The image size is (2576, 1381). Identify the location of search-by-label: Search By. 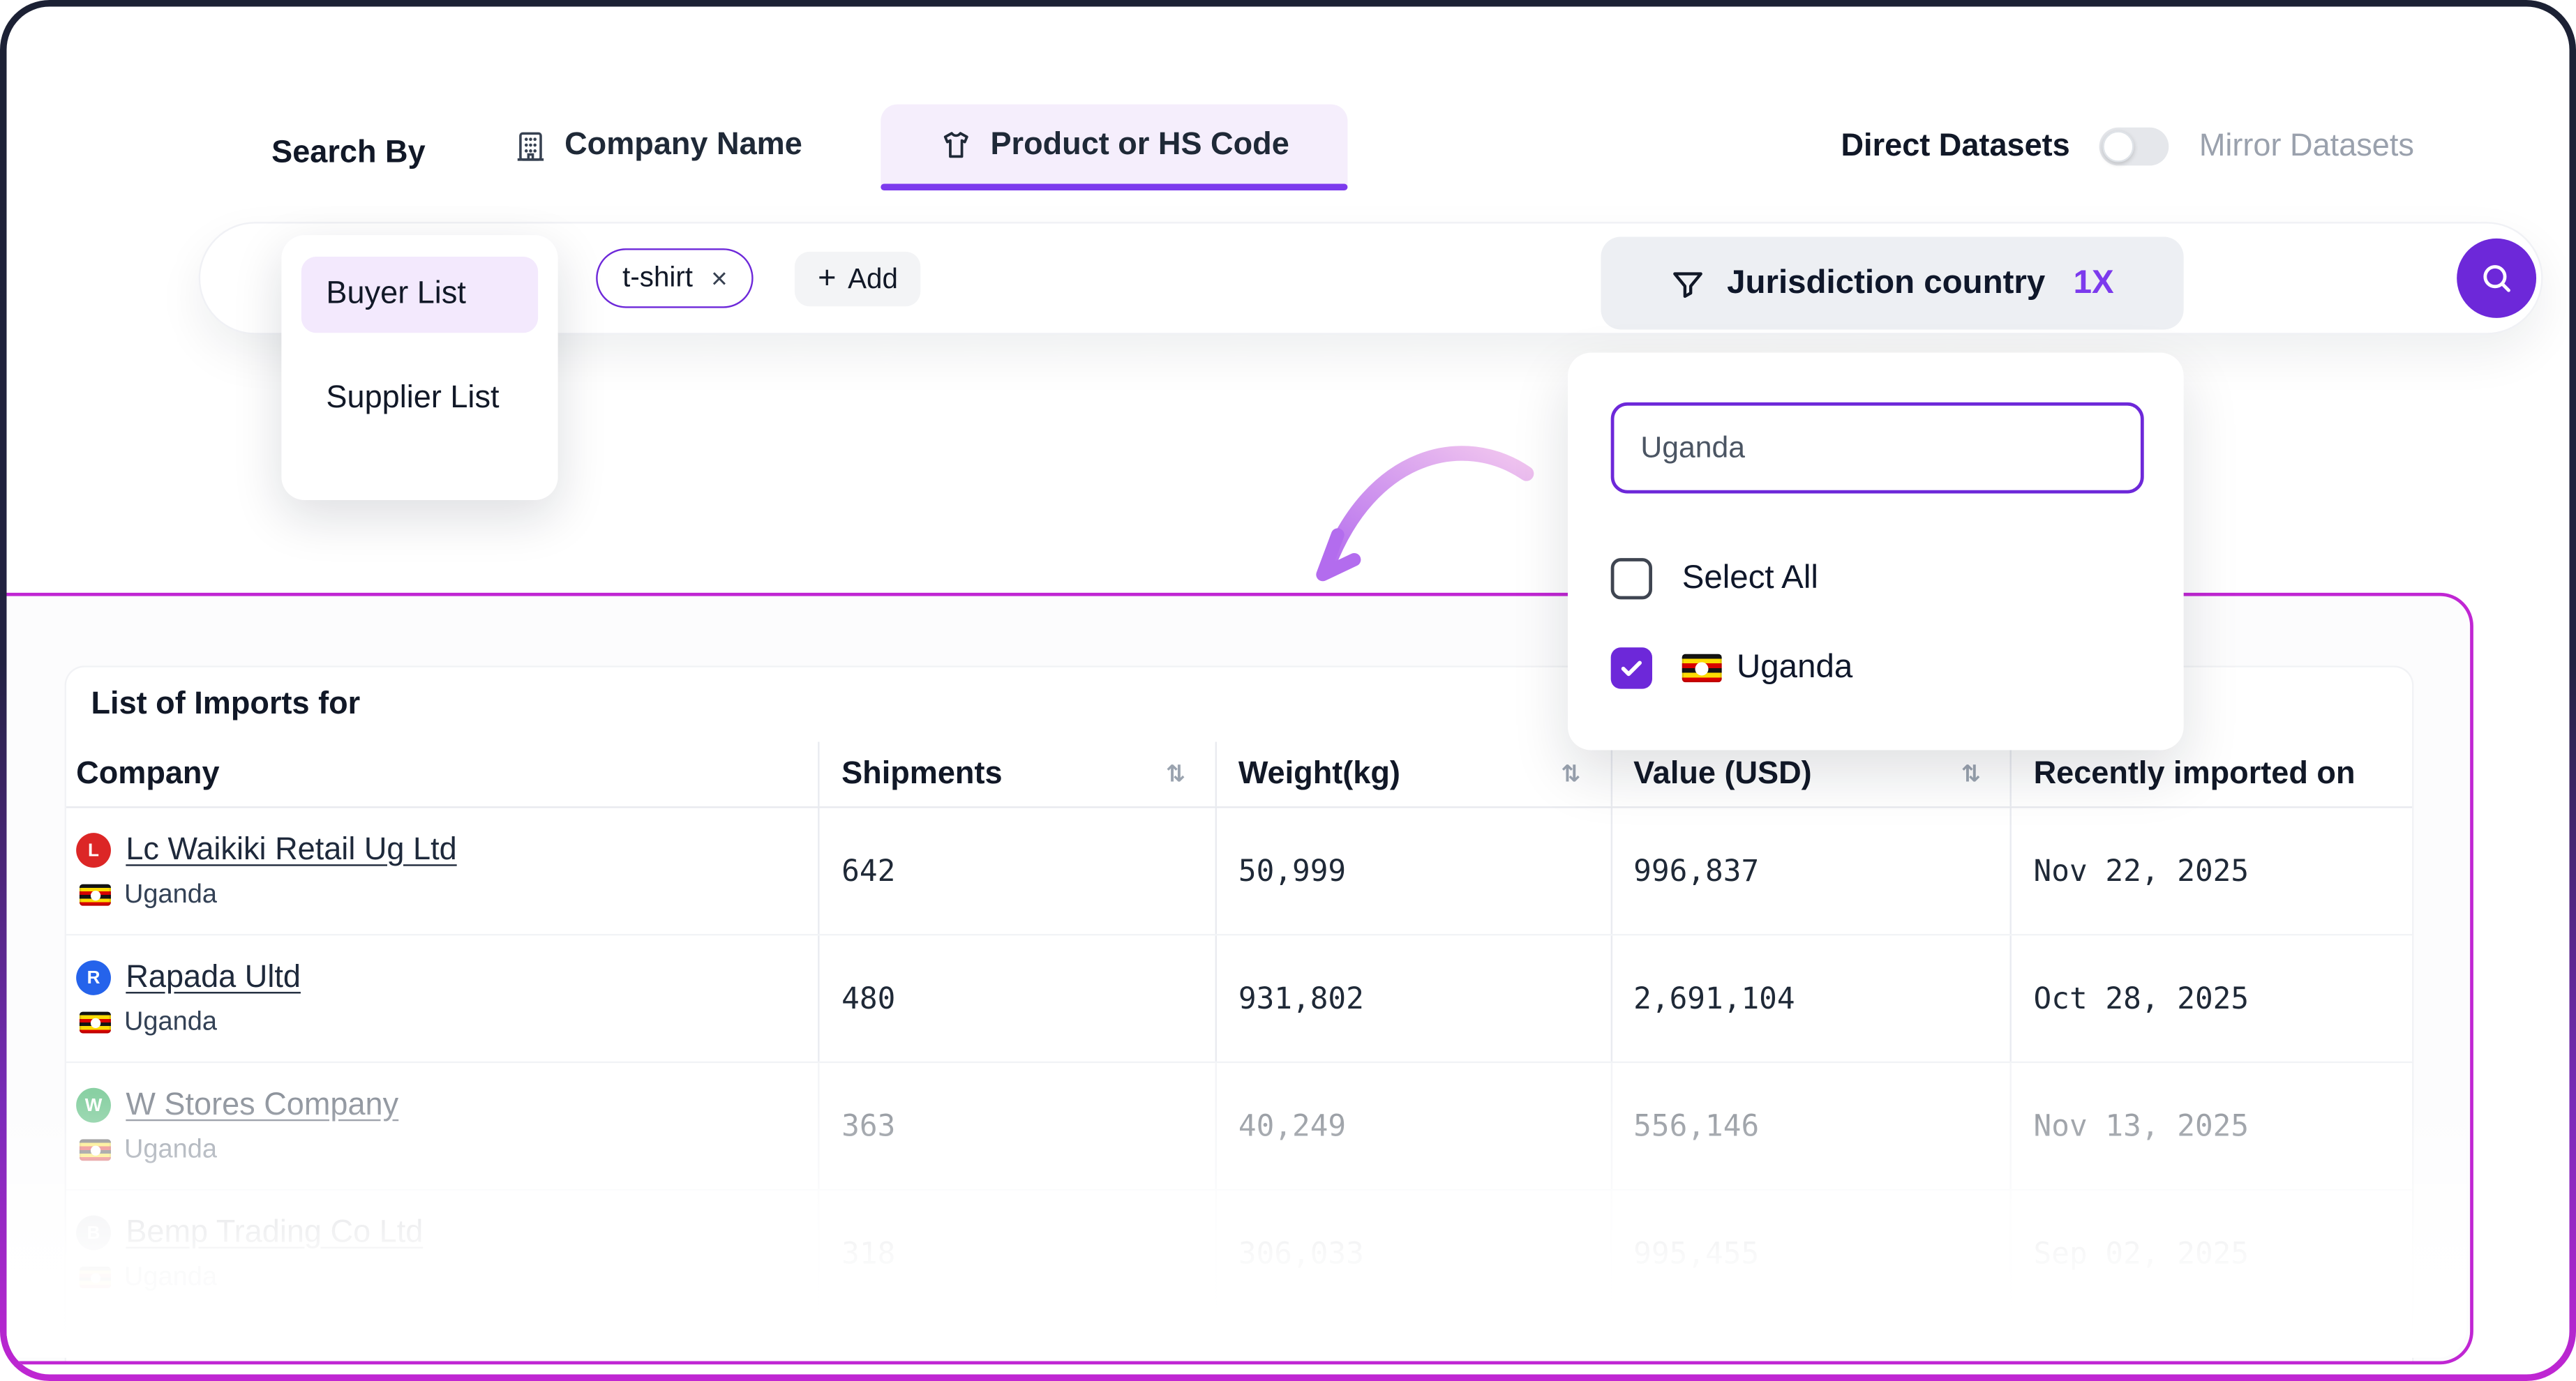
(348, 153).